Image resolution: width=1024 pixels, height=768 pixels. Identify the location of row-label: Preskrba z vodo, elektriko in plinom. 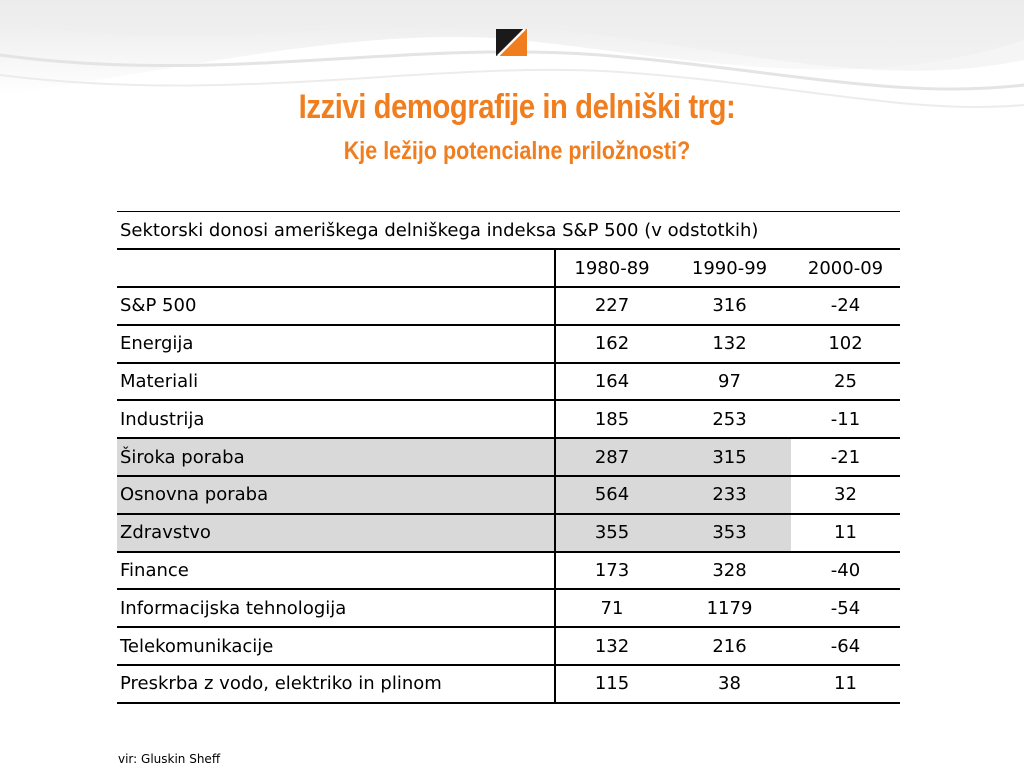
(336, 684).